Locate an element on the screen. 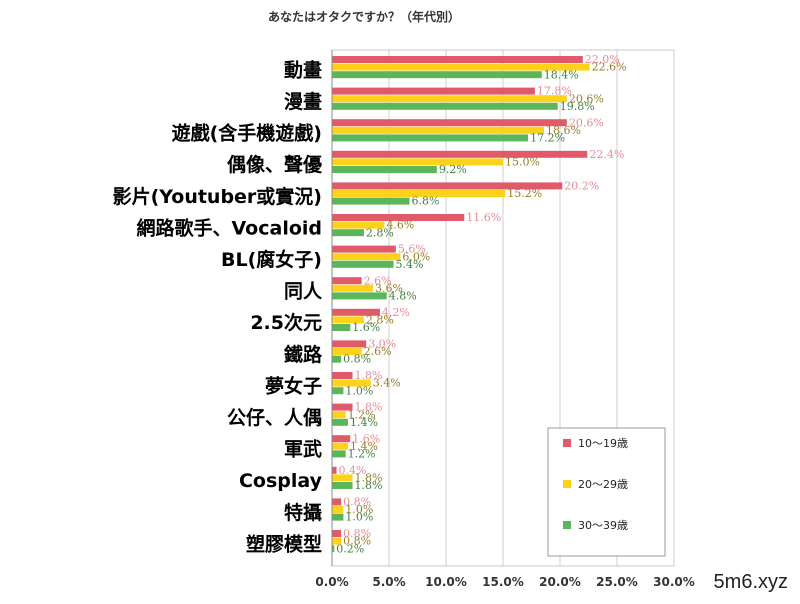 This screenshot has height=604, width=800. data-label: 17.8% is located at coordinates (554, 91).